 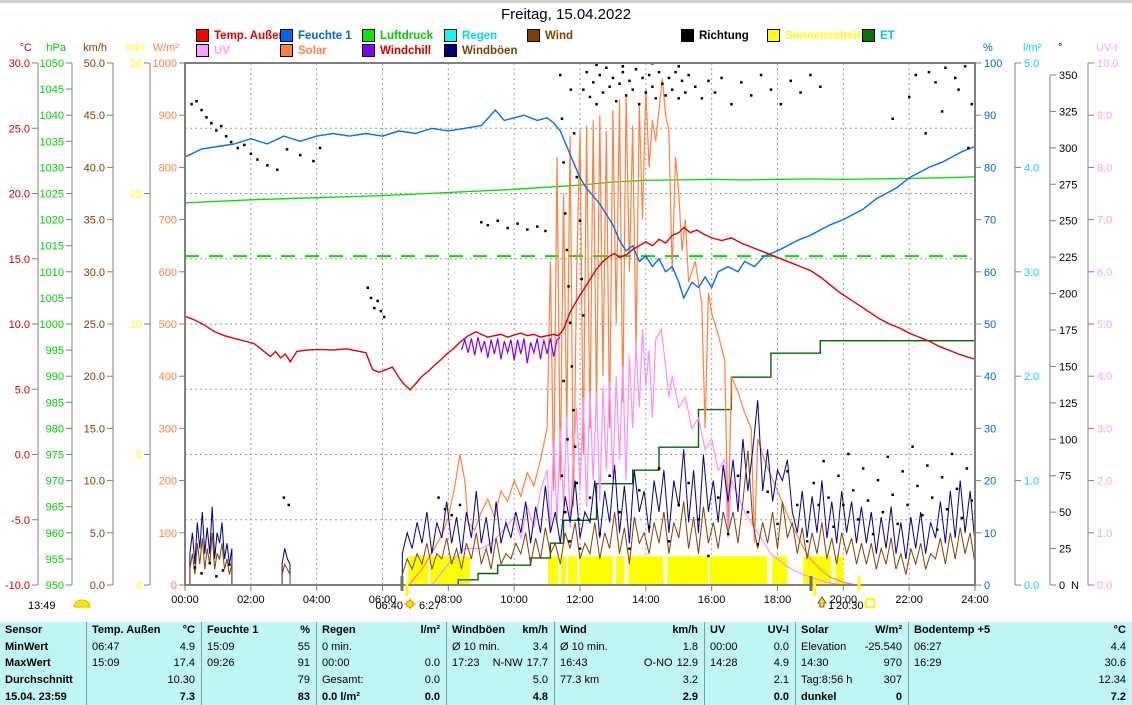 What do you see at coordinates (540, 680) in the screenshot?
I see `cell-value: 5.0` at bounding box center [540, 680].